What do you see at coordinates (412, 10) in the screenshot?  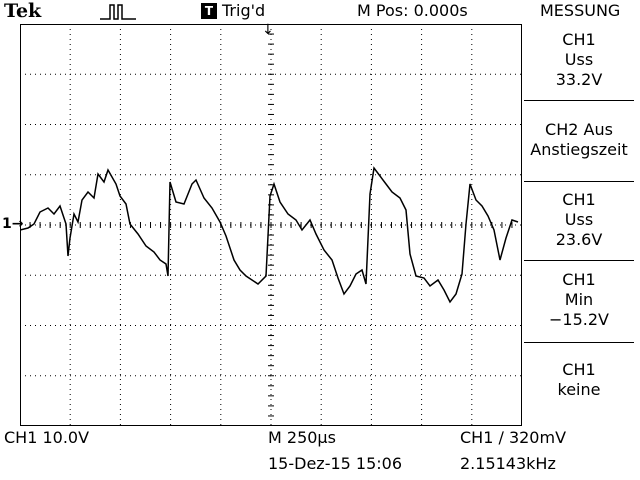 I see `horizontal-position: M Pos: 0.000s` at bounding box center [412, 10].